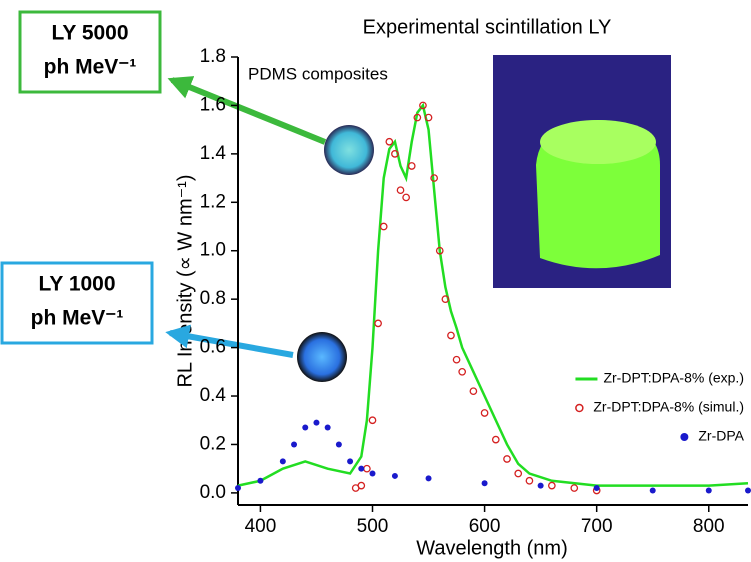  I want to click on legend-label: Zr-DPT:DPA-8% (simul.), so click(668, 407).